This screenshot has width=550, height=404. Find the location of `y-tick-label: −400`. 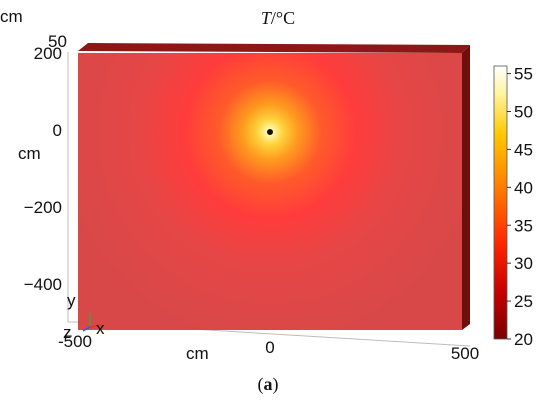

y-tick-label: −400 is located at coordinates (43, 284).